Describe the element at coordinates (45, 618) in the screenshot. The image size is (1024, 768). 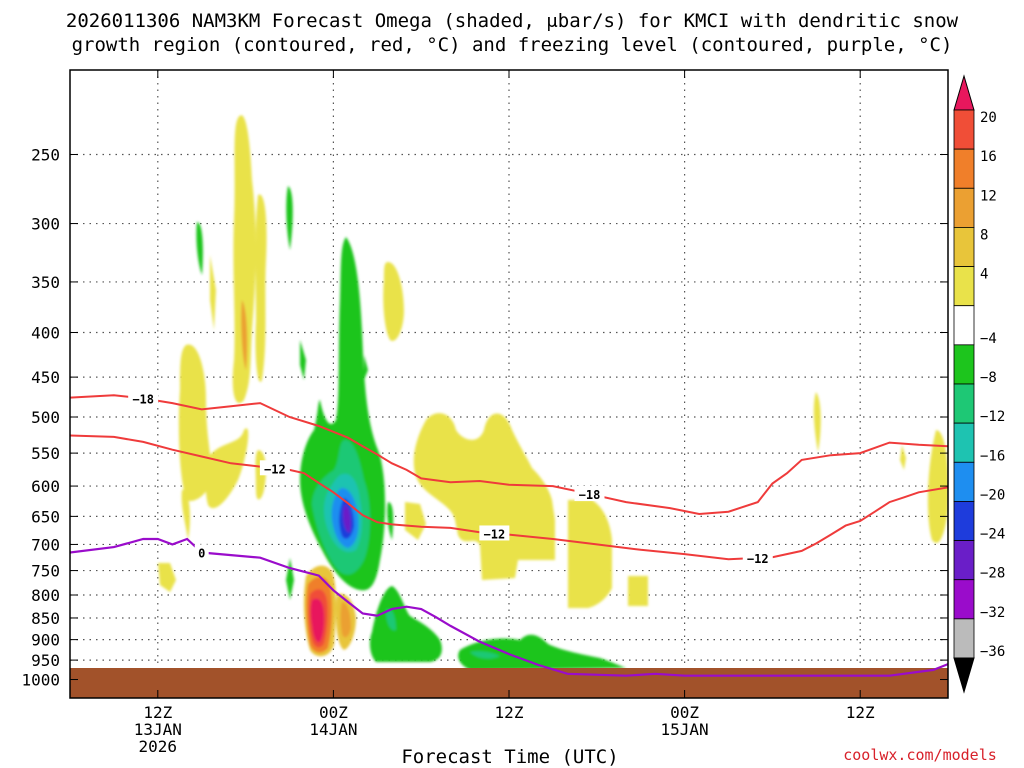
I see `y-tick-label: 850` at that location.